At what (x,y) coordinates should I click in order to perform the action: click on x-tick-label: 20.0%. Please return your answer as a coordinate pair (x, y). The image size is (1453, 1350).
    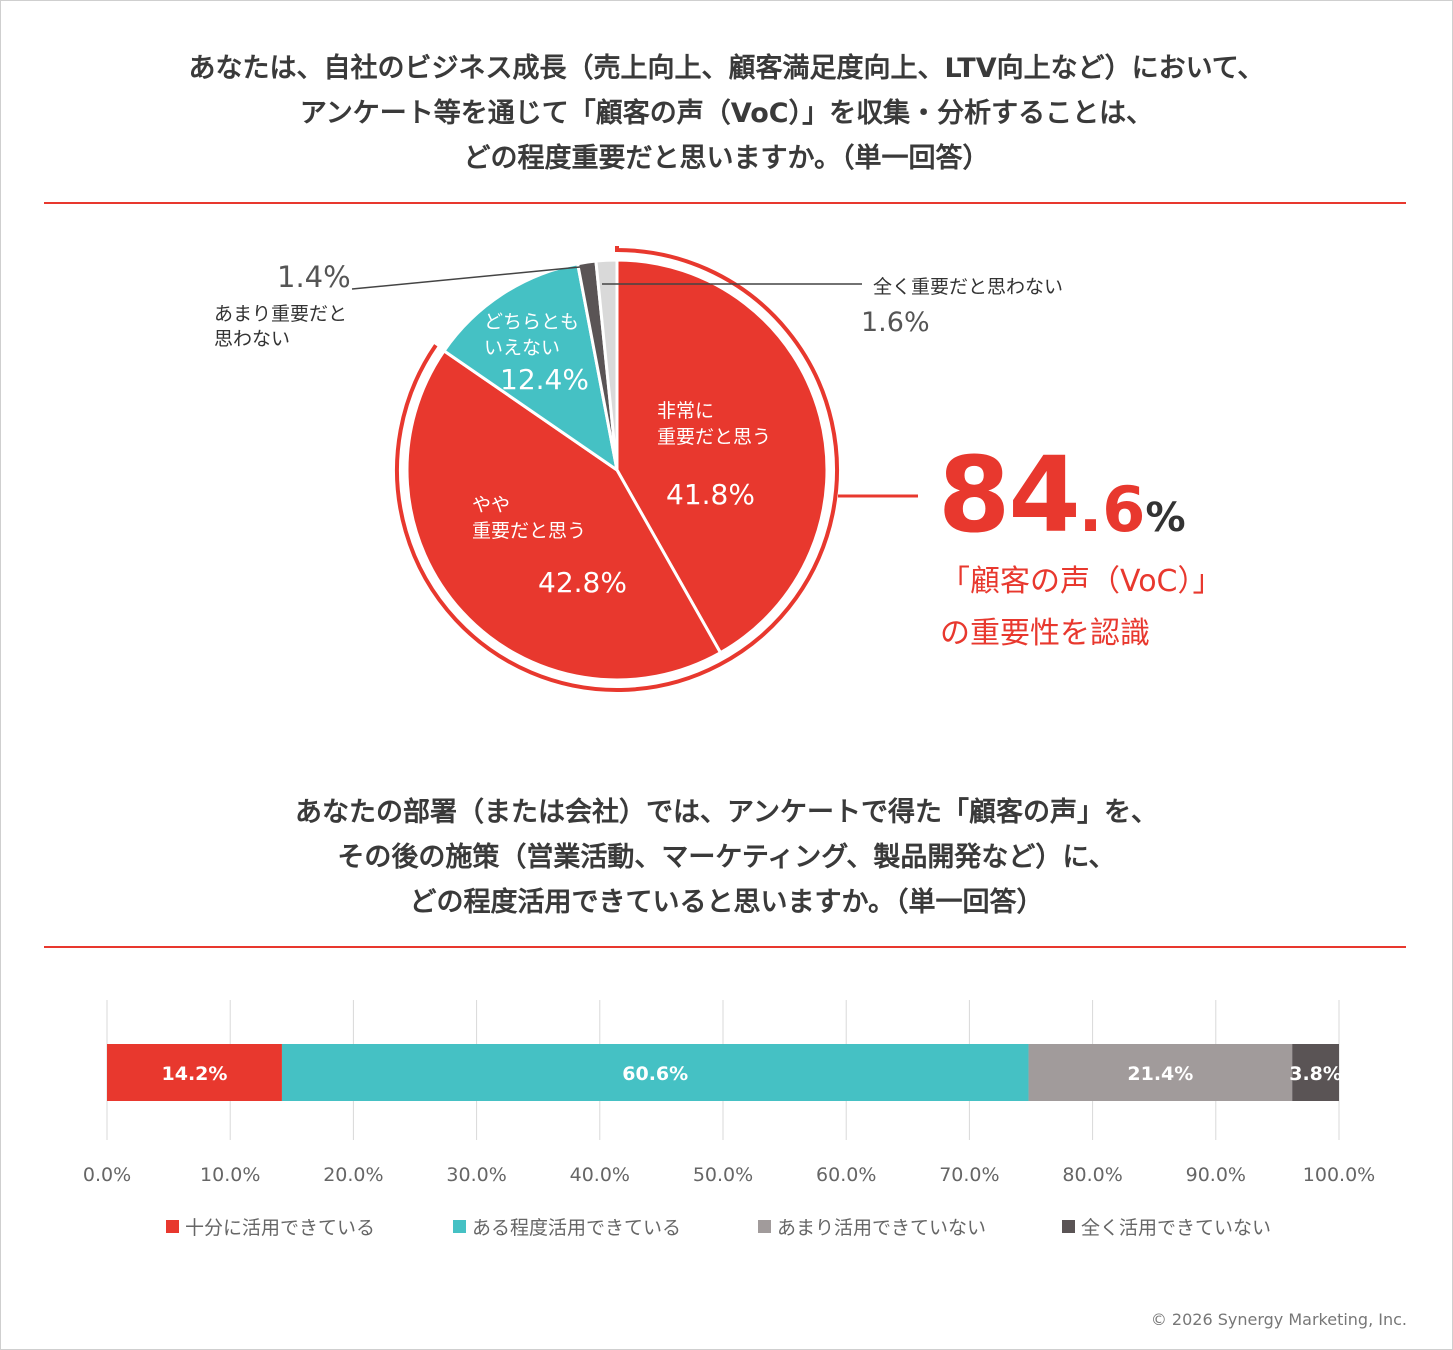
    Looking at the image, I should click on (353, 1175).